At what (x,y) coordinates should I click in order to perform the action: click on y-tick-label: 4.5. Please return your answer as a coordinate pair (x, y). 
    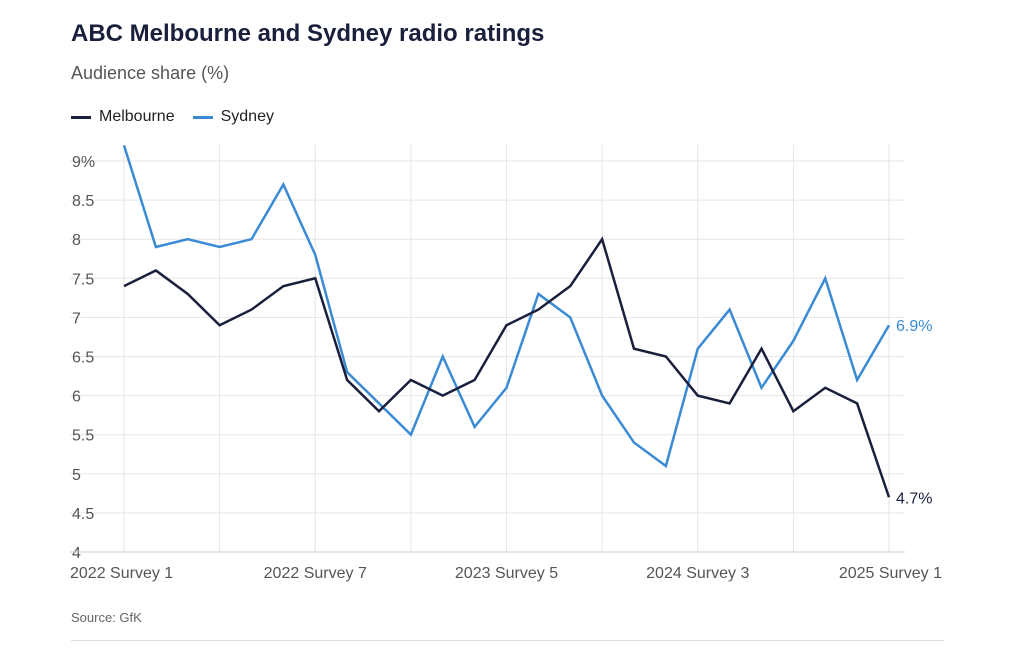
    Looking at the image, I should click on (83, 514).